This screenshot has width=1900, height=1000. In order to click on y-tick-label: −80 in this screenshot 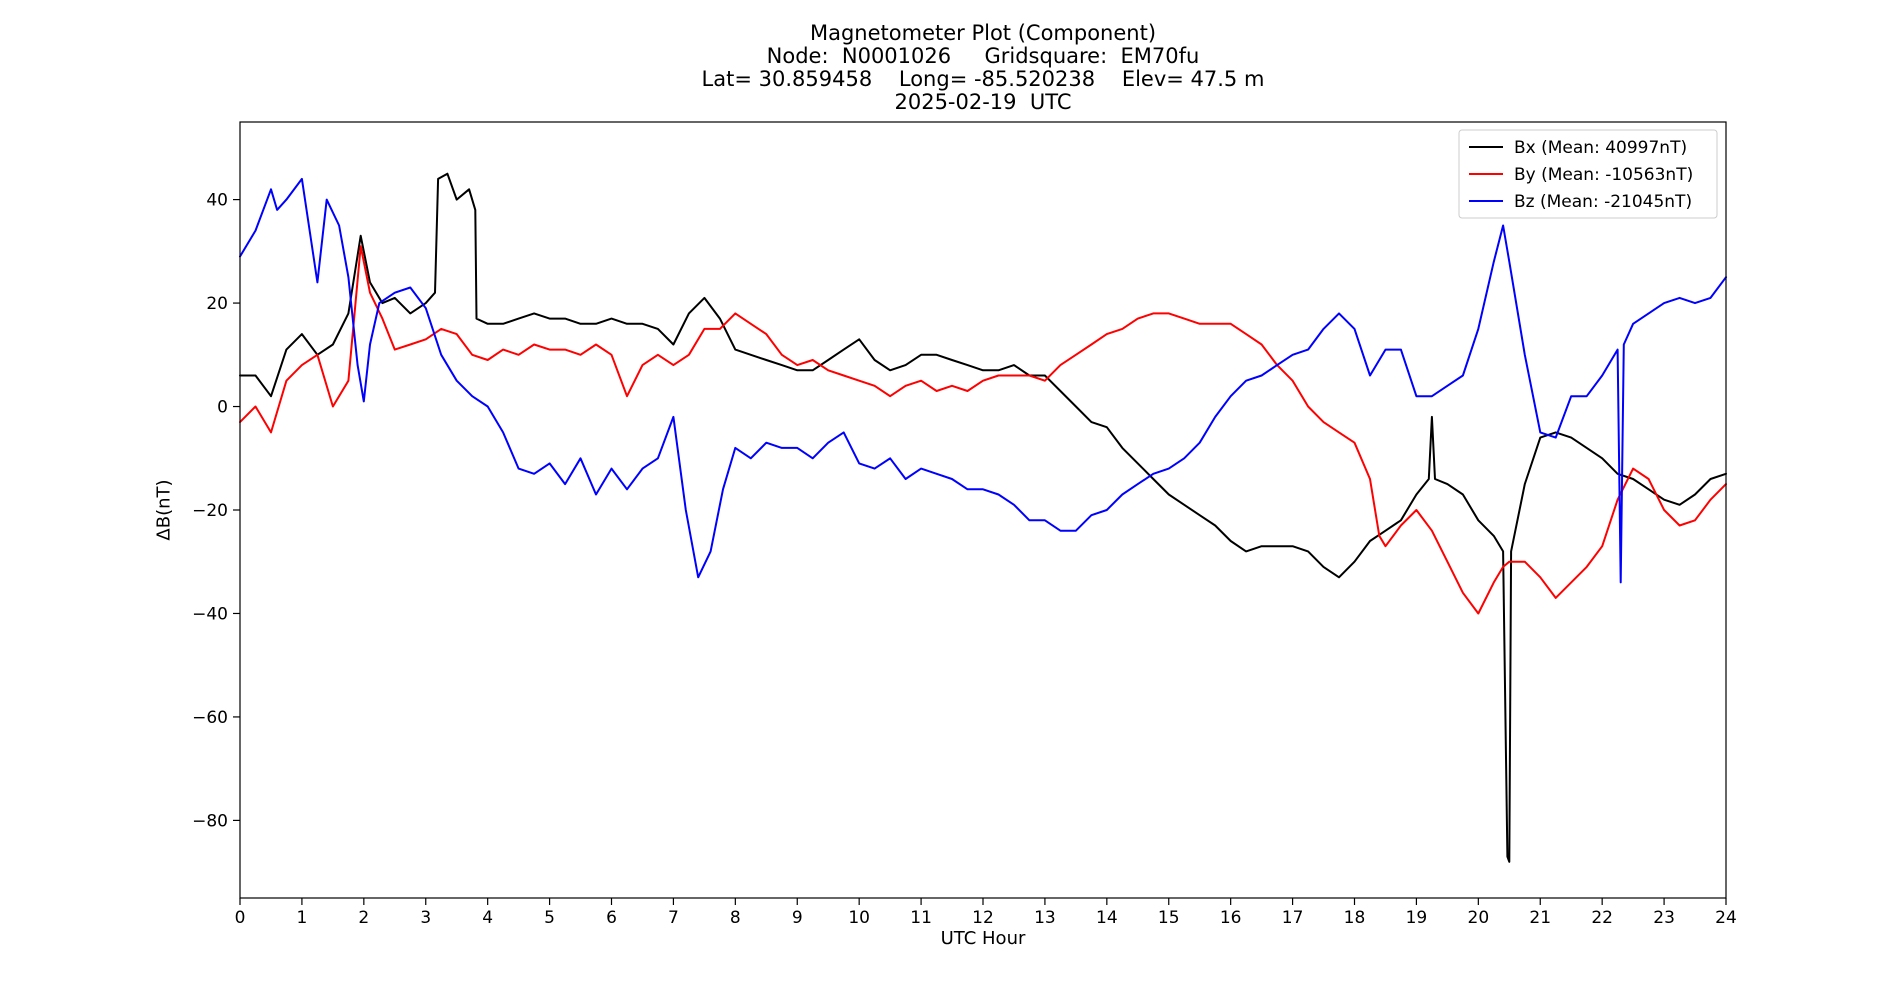, I will do `click(210, 821)`.